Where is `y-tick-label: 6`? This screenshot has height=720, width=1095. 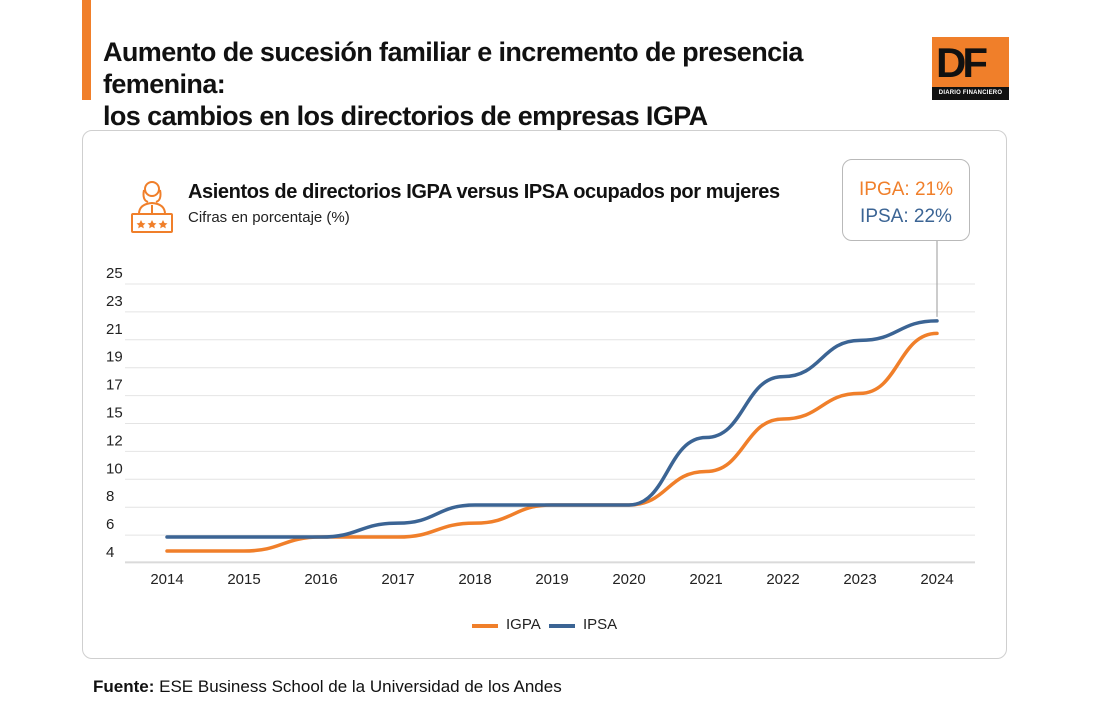 y-tick-label: 6 is located at coordinates (110, 524).